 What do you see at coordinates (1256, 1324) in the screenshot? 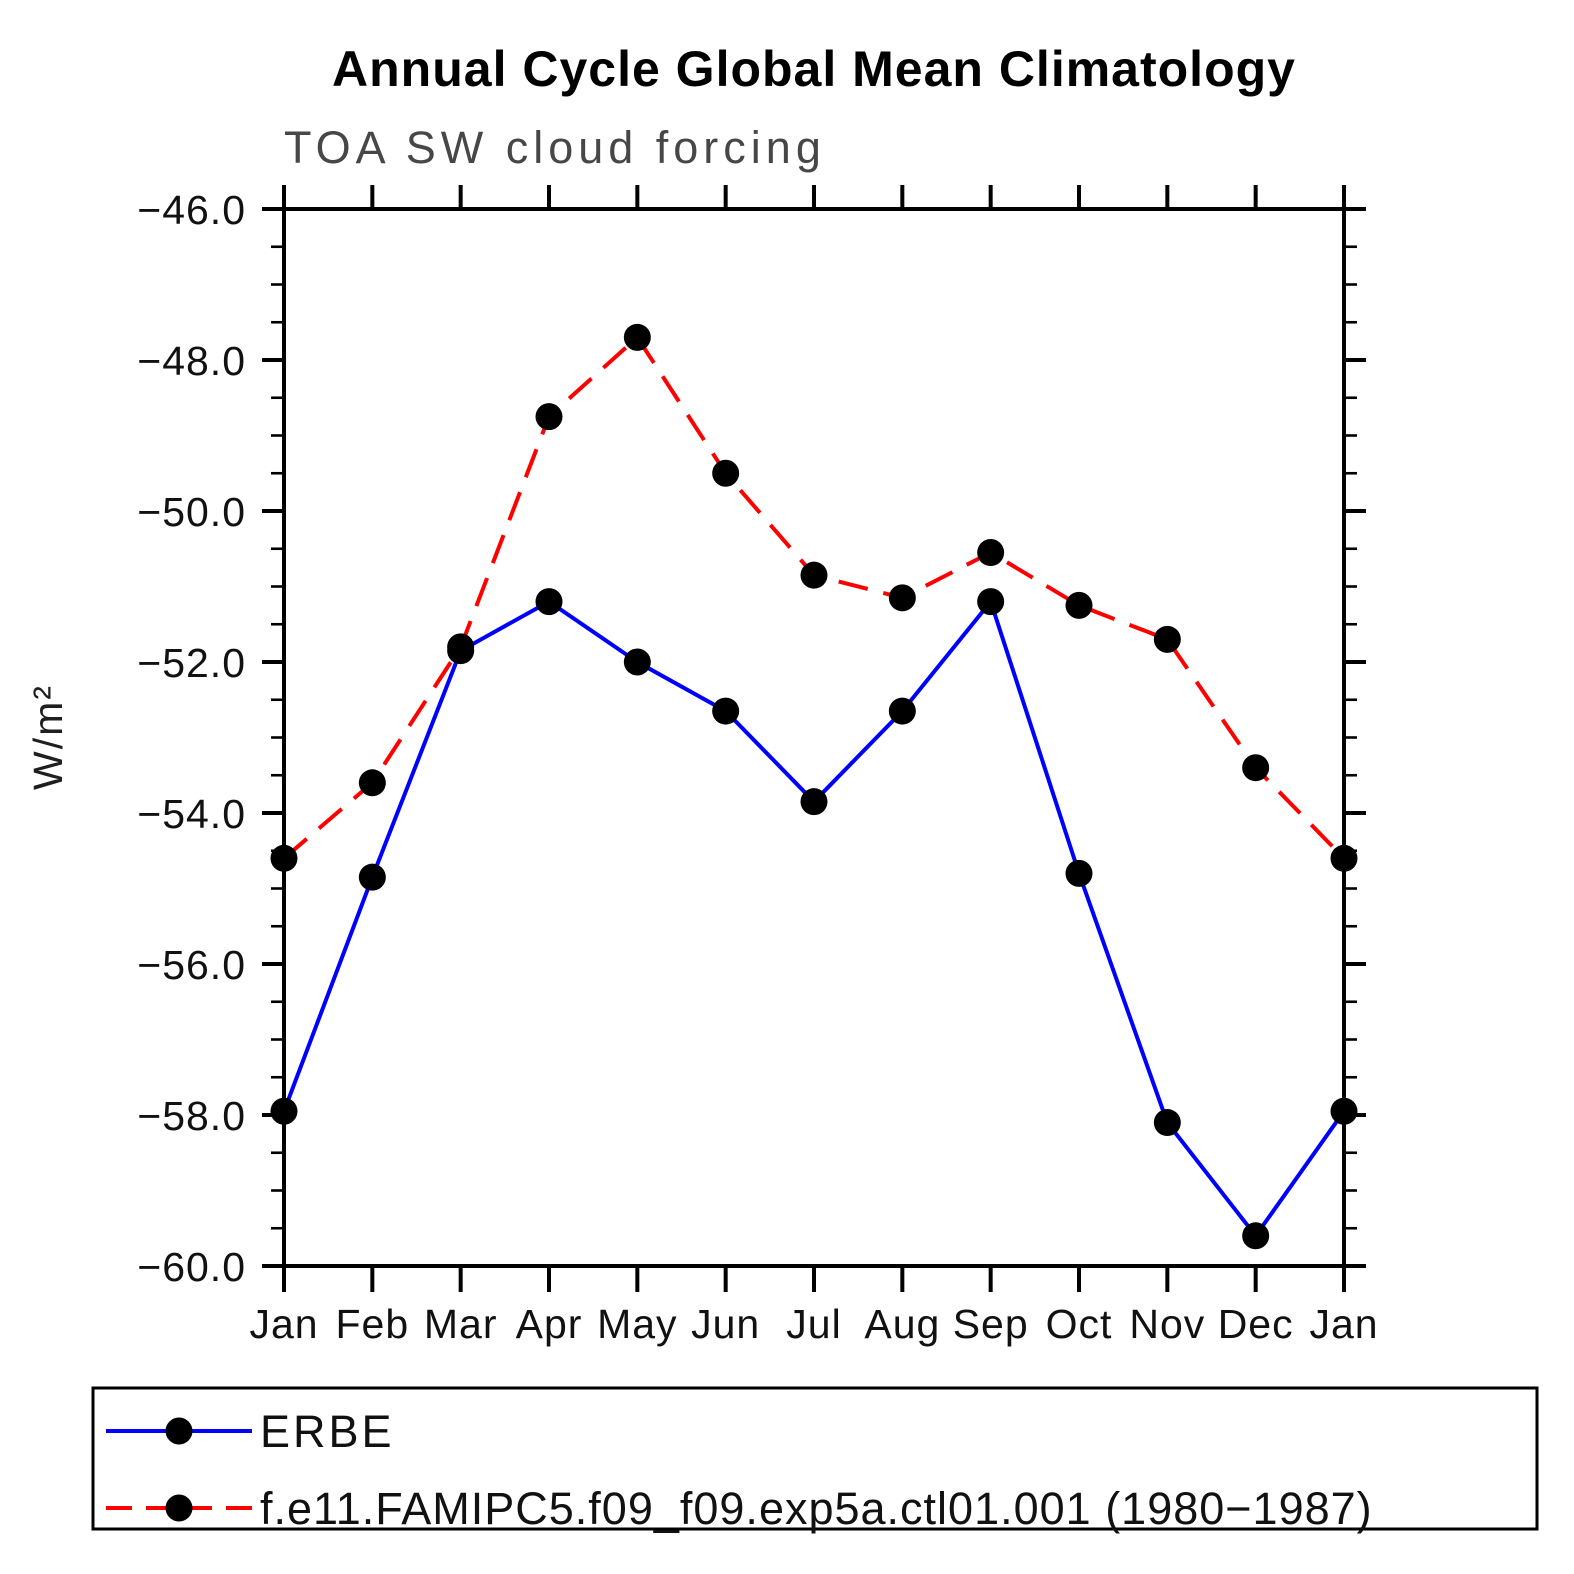
I see `x-tick-label: Dec` at bounding box center [1256, 1324].